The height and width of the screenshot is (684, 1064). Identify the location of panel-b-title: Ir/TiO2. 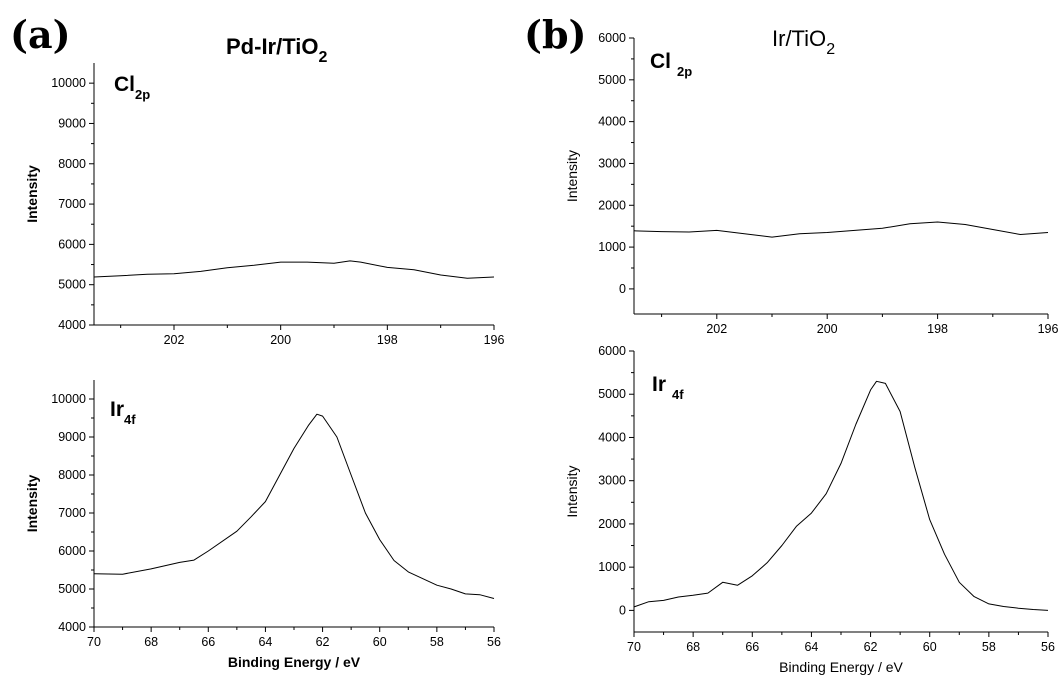
(803, 42).